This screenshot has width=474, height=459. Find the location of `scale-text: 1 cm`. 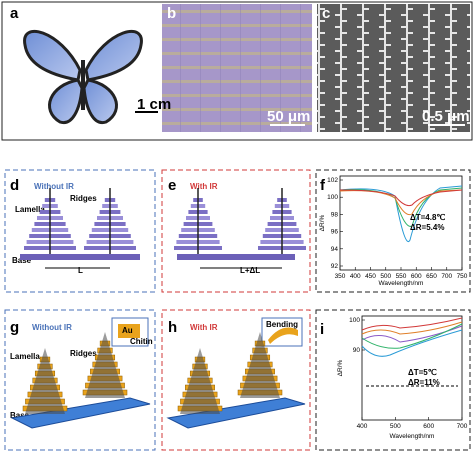

scale-text: 1 cm is located at coordinates (154, 104).